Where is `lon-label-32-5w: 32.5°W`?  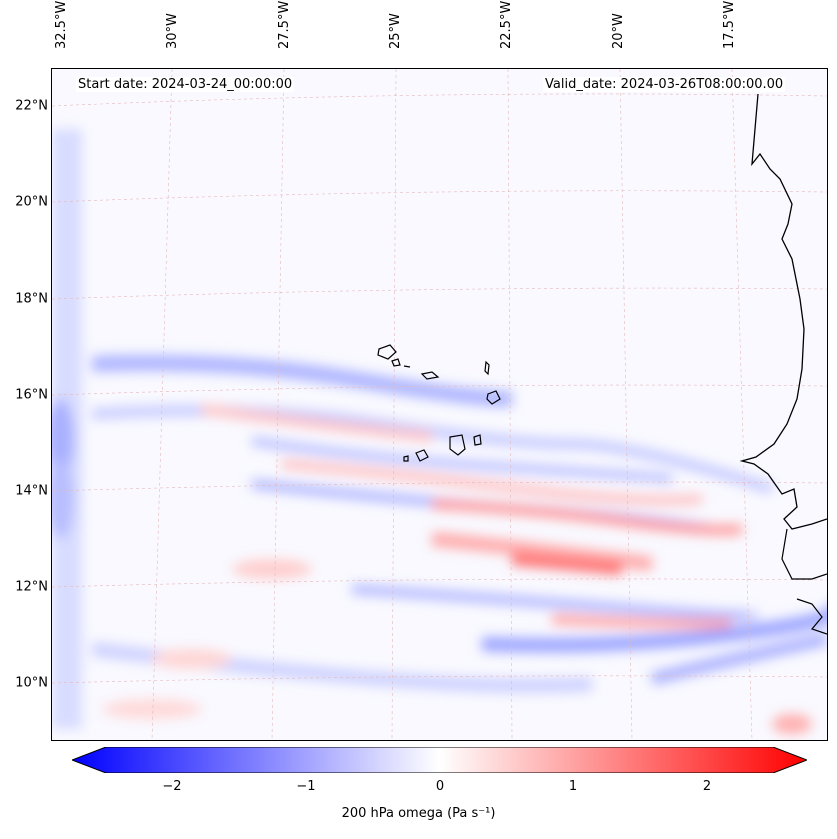
lon-label-32-5w: 32.5°W is located at coordinates (61, 24).